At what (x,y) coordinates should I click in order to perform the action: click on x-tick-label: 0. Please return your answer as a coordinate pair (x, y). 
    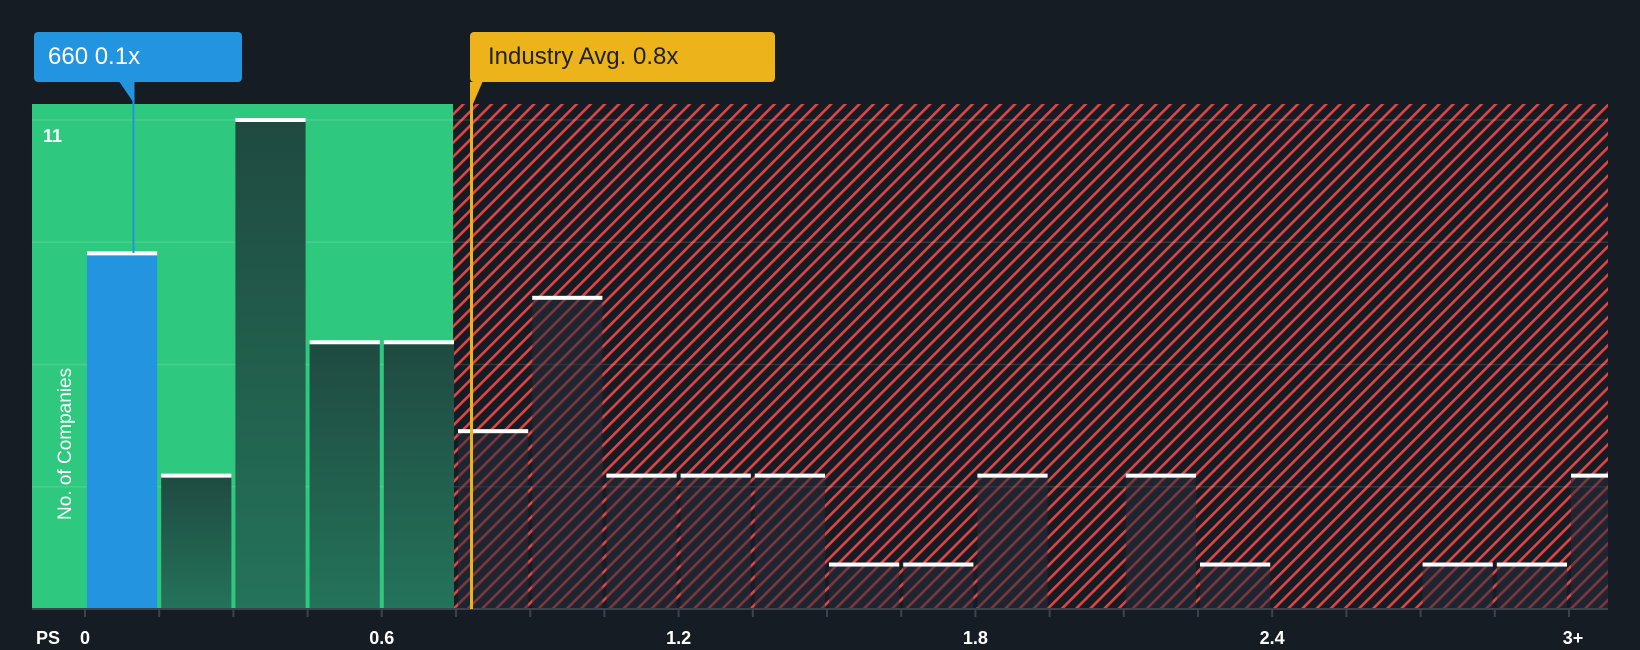
    Looking at the image, I should click on (85, 638).